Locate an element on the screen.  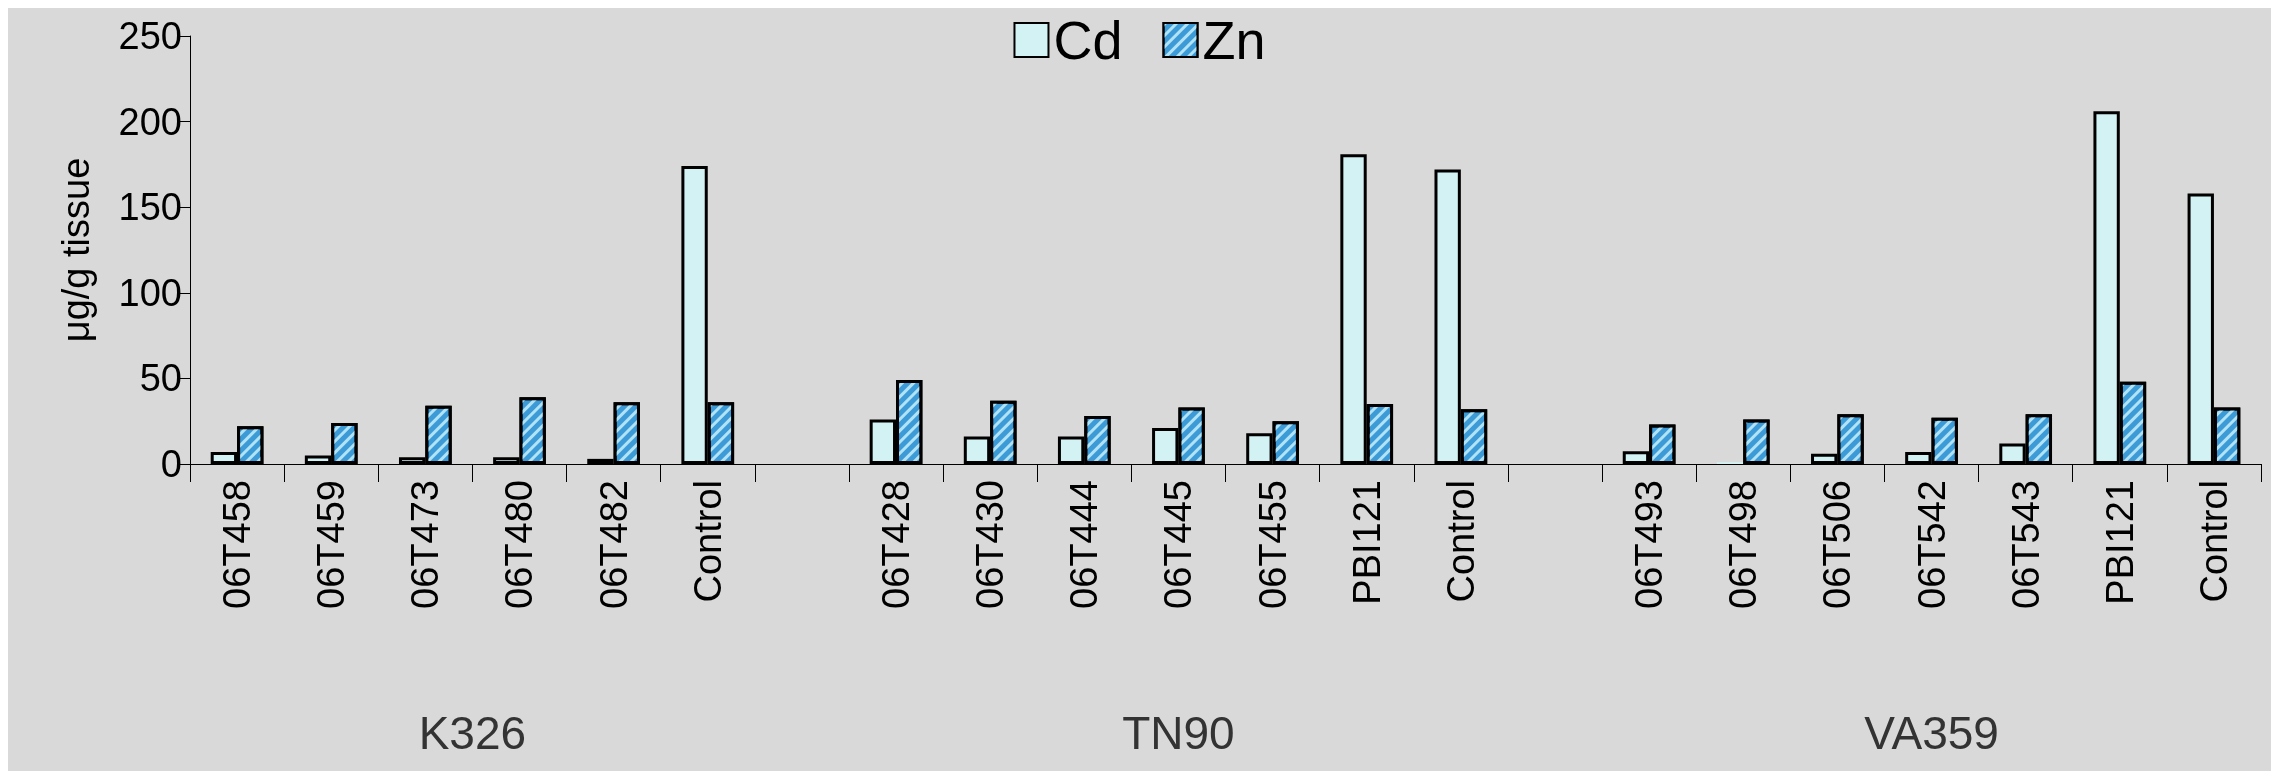
x-tick-label: 06T506 is located at coordinates (1837, 544).